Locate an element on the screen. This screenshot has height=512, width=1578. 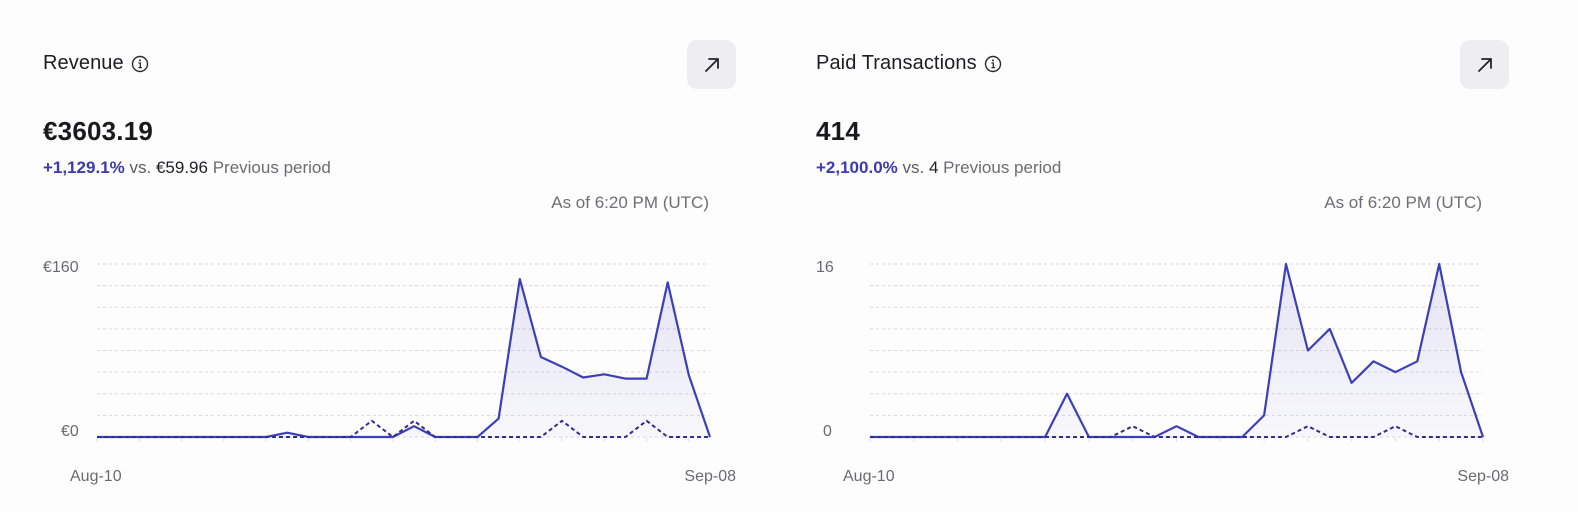
change-percentage: +2,100.0% is located at coordinates (857, 167).